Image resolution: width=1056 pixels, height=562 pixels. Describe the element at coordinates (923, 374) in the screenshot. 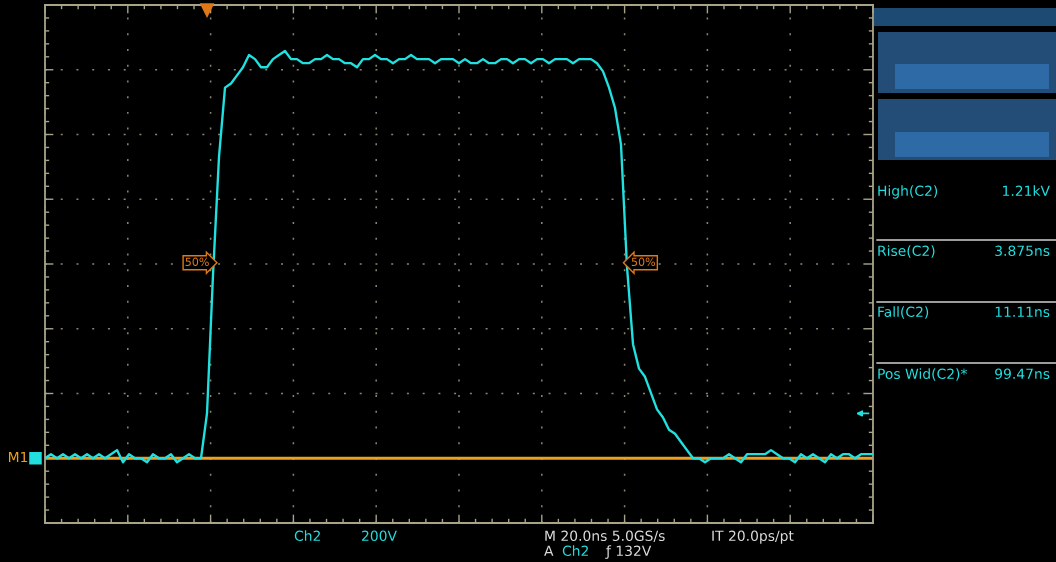

I see `text: Pos Wid(C2)*` at that location.